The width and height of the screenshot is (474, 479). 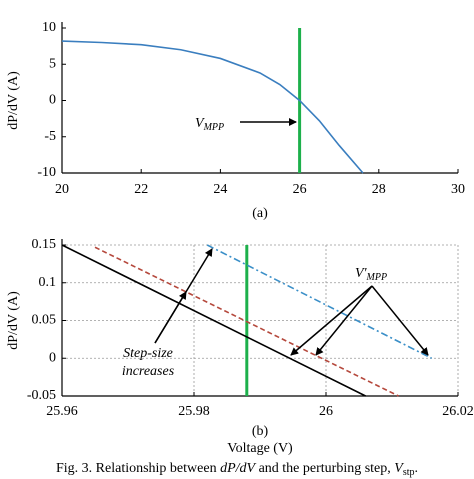 What do you see at coordinates (52, 63) in the screenshot?
I see `y-tick-label: 5` at bounding box center [52, 63].